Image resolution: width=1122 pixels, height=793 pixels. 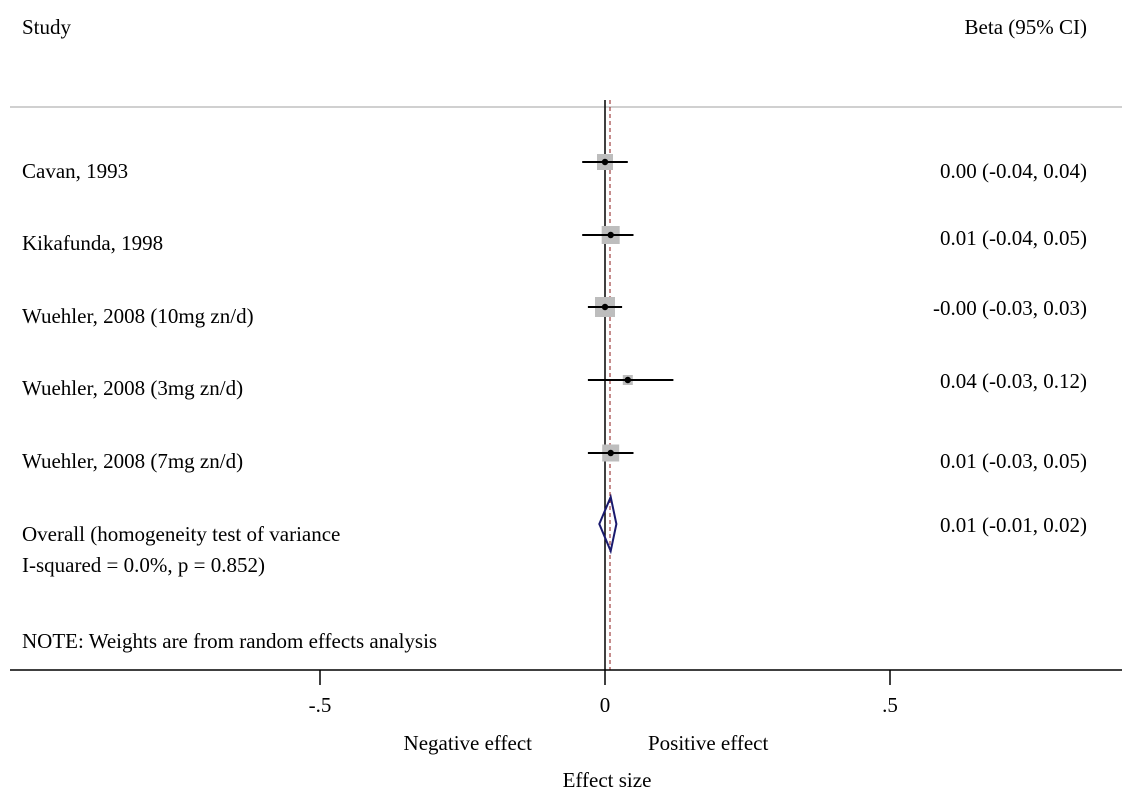 I want to click on x-tick-label: 0, so click(x=605, y=705).